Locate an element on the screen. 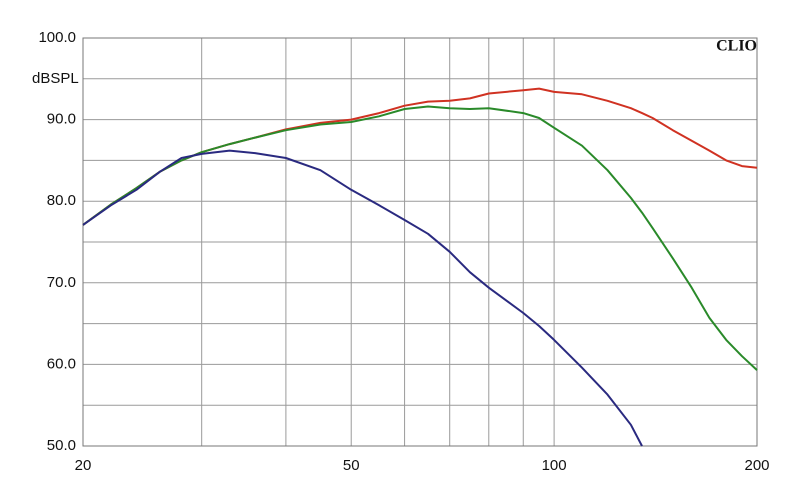  y-tick-label: 50.0 is located at coordinates (61, 445).